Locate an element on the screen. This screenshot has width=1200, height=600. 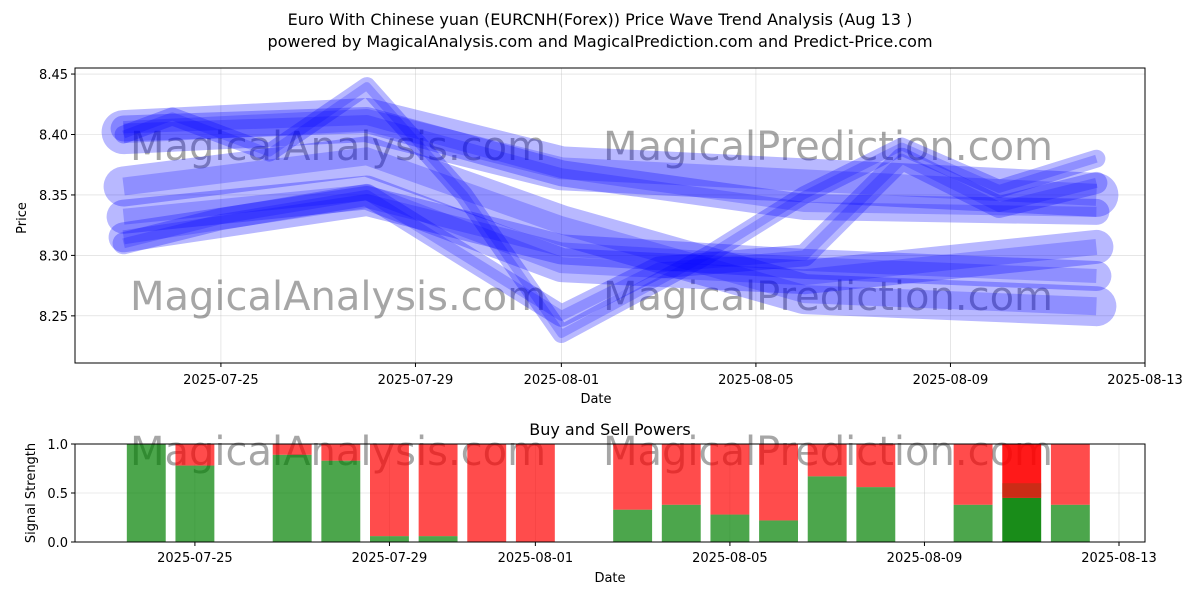
overlap-band is located at coordinates (1022, 490).